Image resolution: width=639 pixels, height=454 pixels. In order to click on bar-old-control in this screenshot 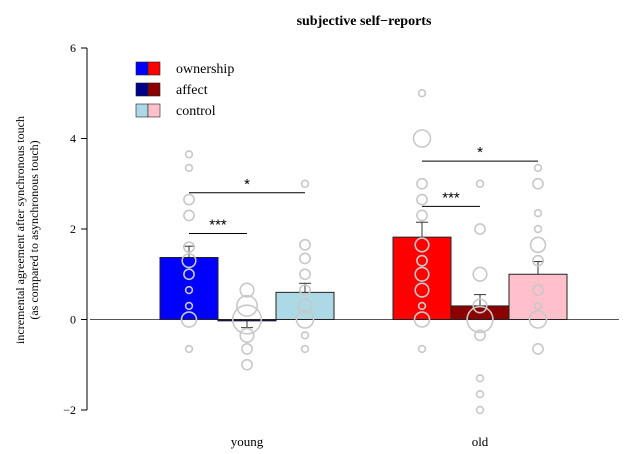, I will do `click(538, 296)`.